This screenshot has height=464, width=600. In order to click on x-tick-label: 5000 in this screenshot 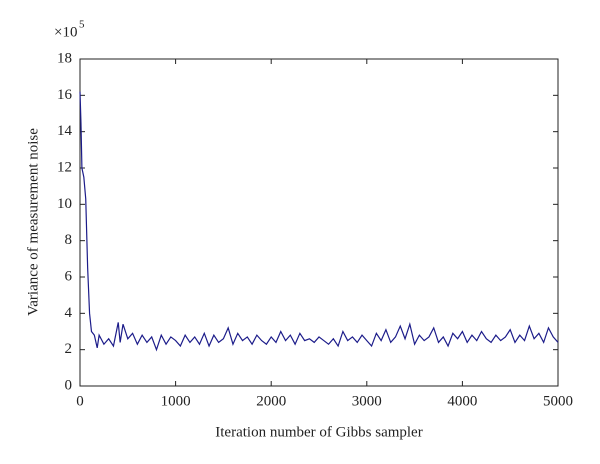, I will do `click(558, 401)`.